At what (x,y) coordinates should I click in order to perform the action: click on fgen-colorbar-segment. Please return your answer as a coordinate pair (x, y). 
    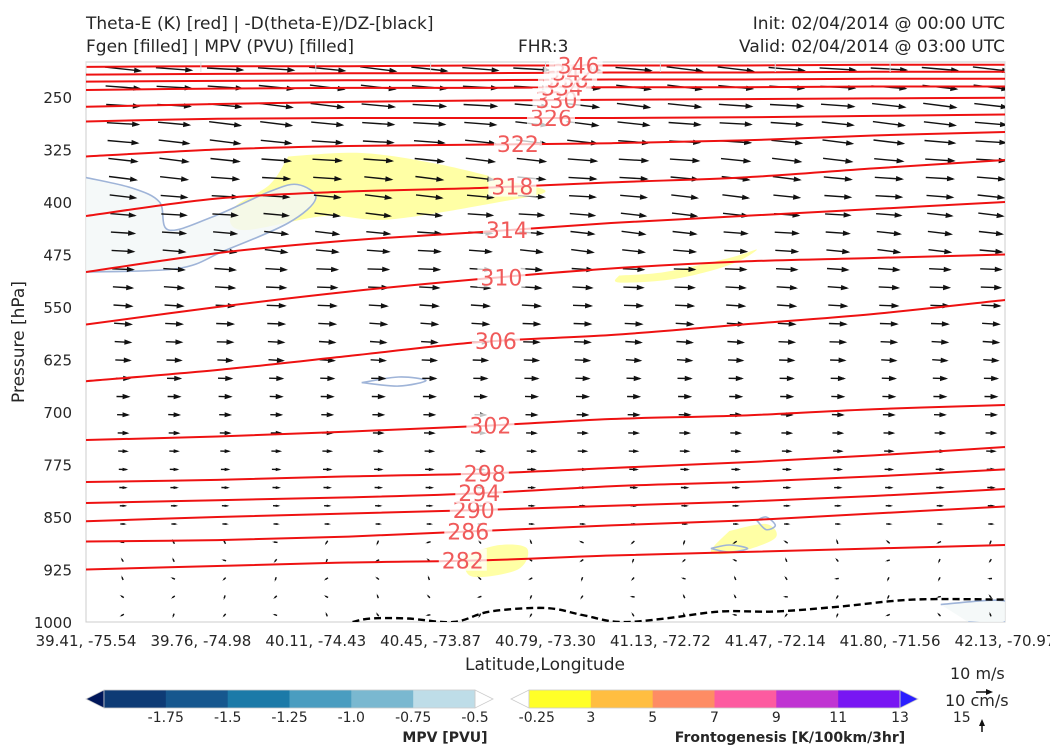
    Looking at the image, I should click on (869, 699).